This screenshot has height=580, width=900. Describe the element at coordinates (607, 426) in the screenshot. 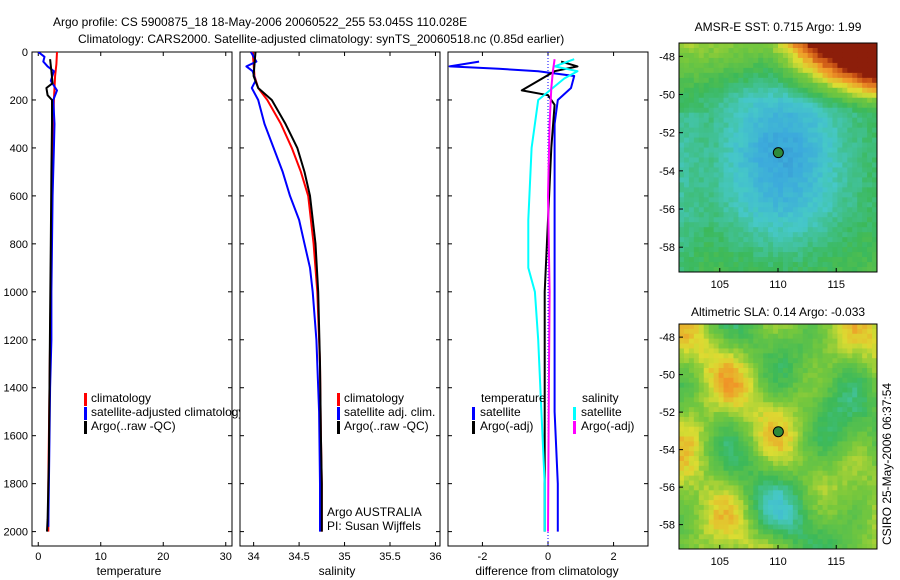

I see `legend-label-sal-argo: Argo(-adj)` at that location.